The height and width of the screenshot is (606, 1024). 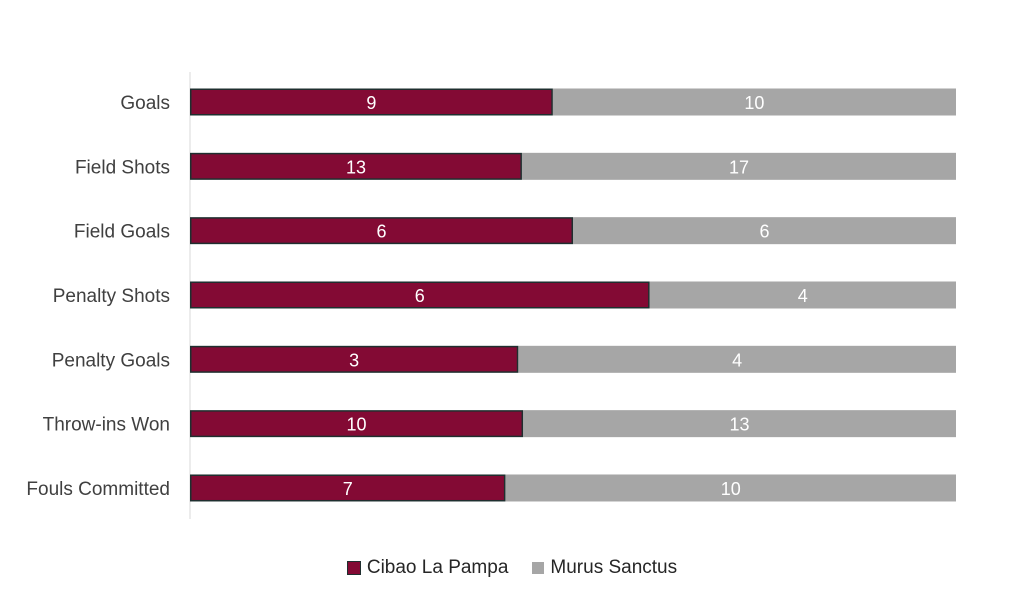 What do you see at coordinates (538, 568) in the screenshot?
I see `legend-swatch-murus-sanctus` at bounding box center [538, 568].